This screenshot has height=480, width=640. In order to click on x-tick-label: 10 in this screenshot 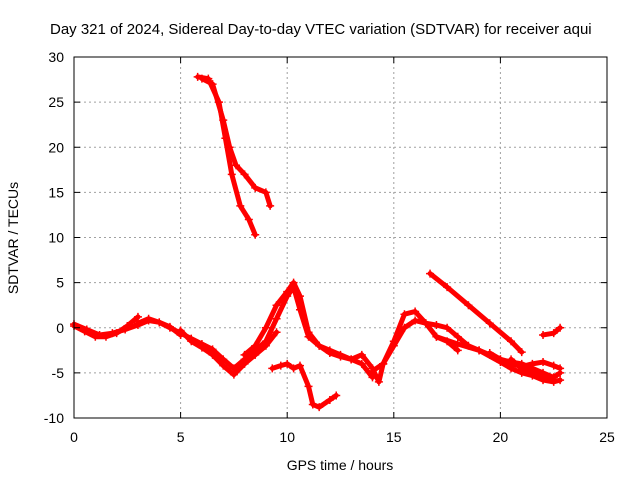, I will do `click(287, 437)`.